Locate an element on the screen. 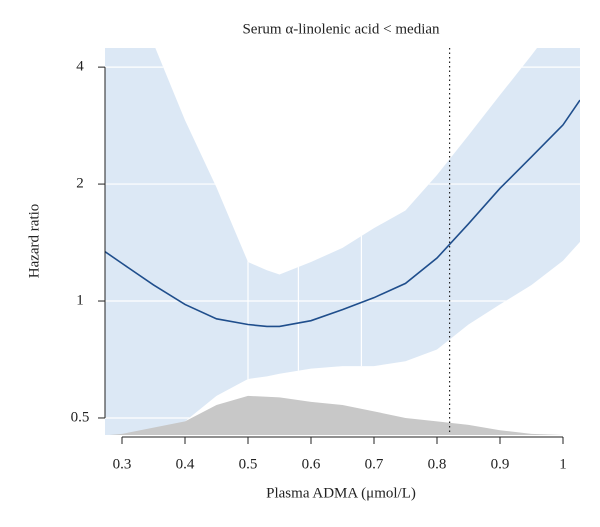 The height and width of the screenshot is (527, 600). x-tick-label: 0.7 is located at coordinates (374, 464).